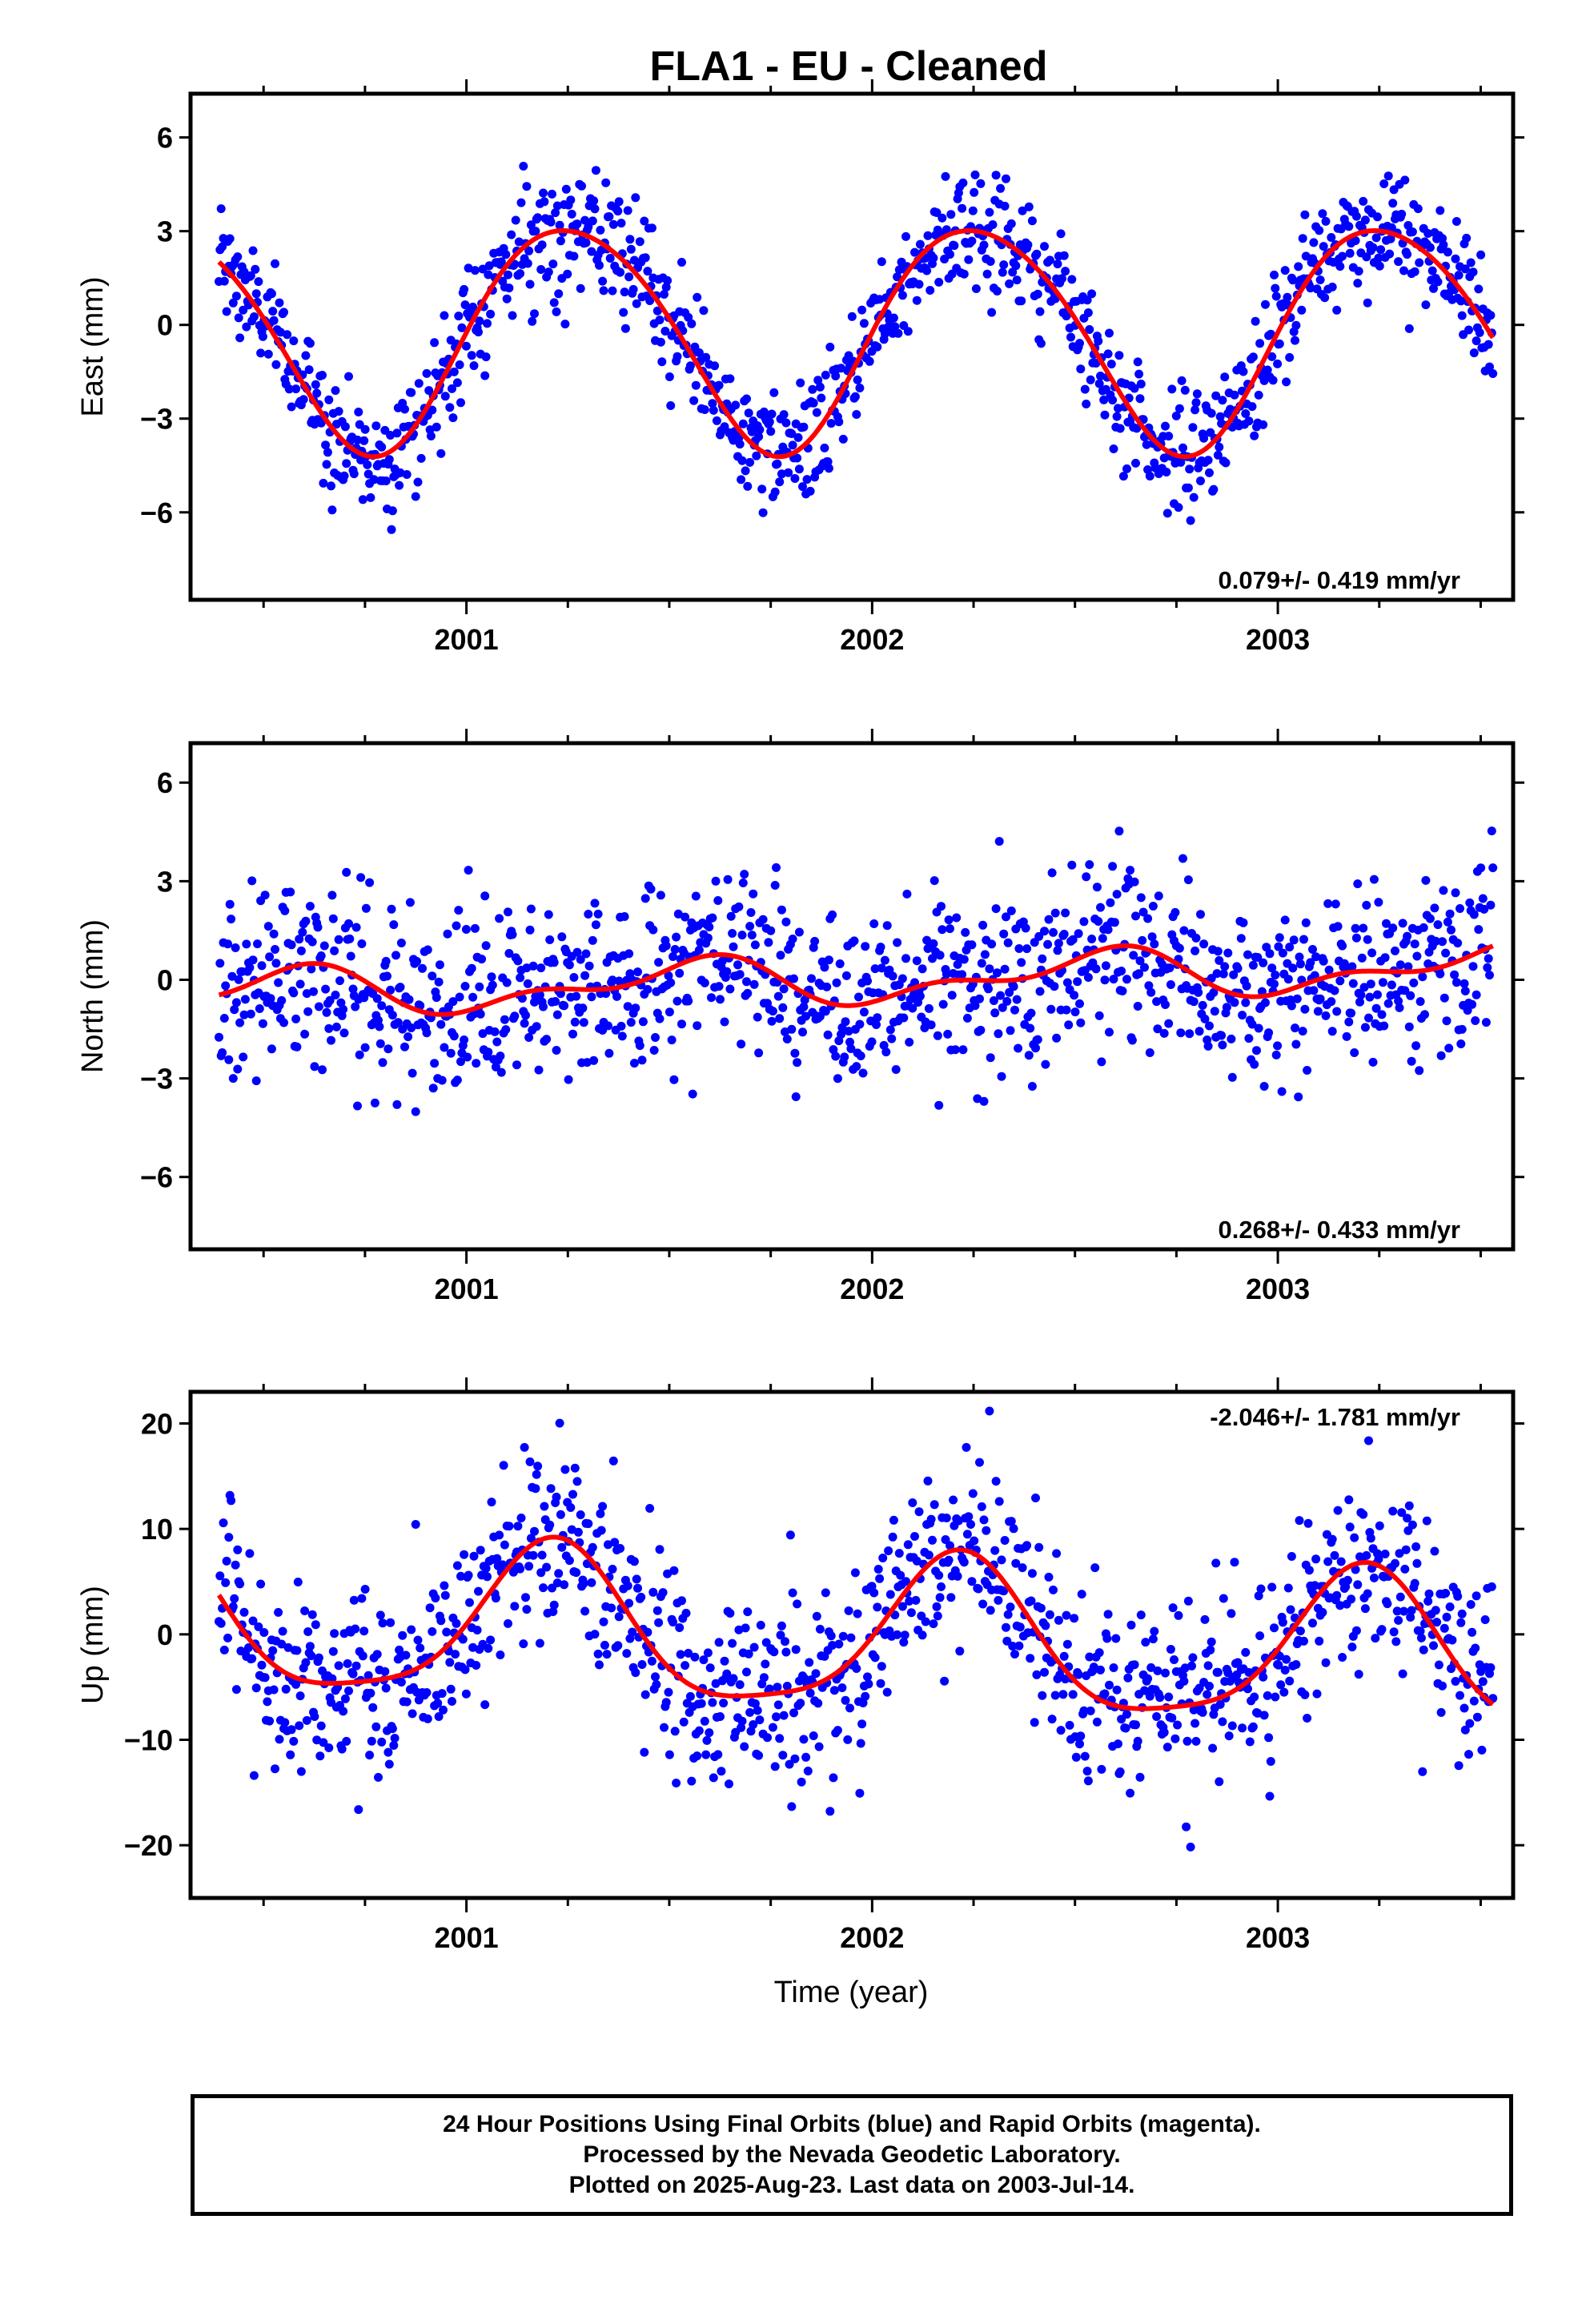 This screenshot has width=1582, height=2324. What do you see at coordinates (165, 138) in the screenshot?
I see `y-tick-label: 6` at bounding box center [165, 138].